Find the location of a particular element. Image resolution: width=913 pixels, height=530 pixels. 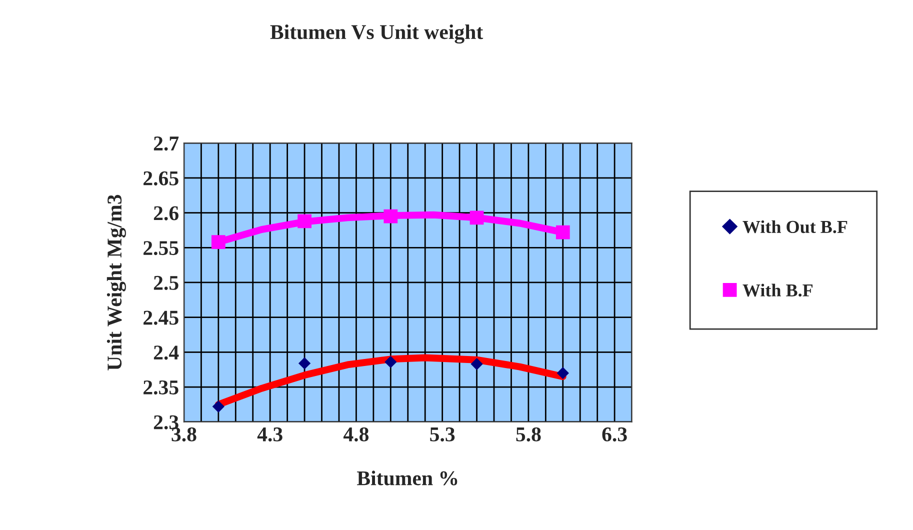

x-tick-label: 4.8 is located at coordinates (356, 434).